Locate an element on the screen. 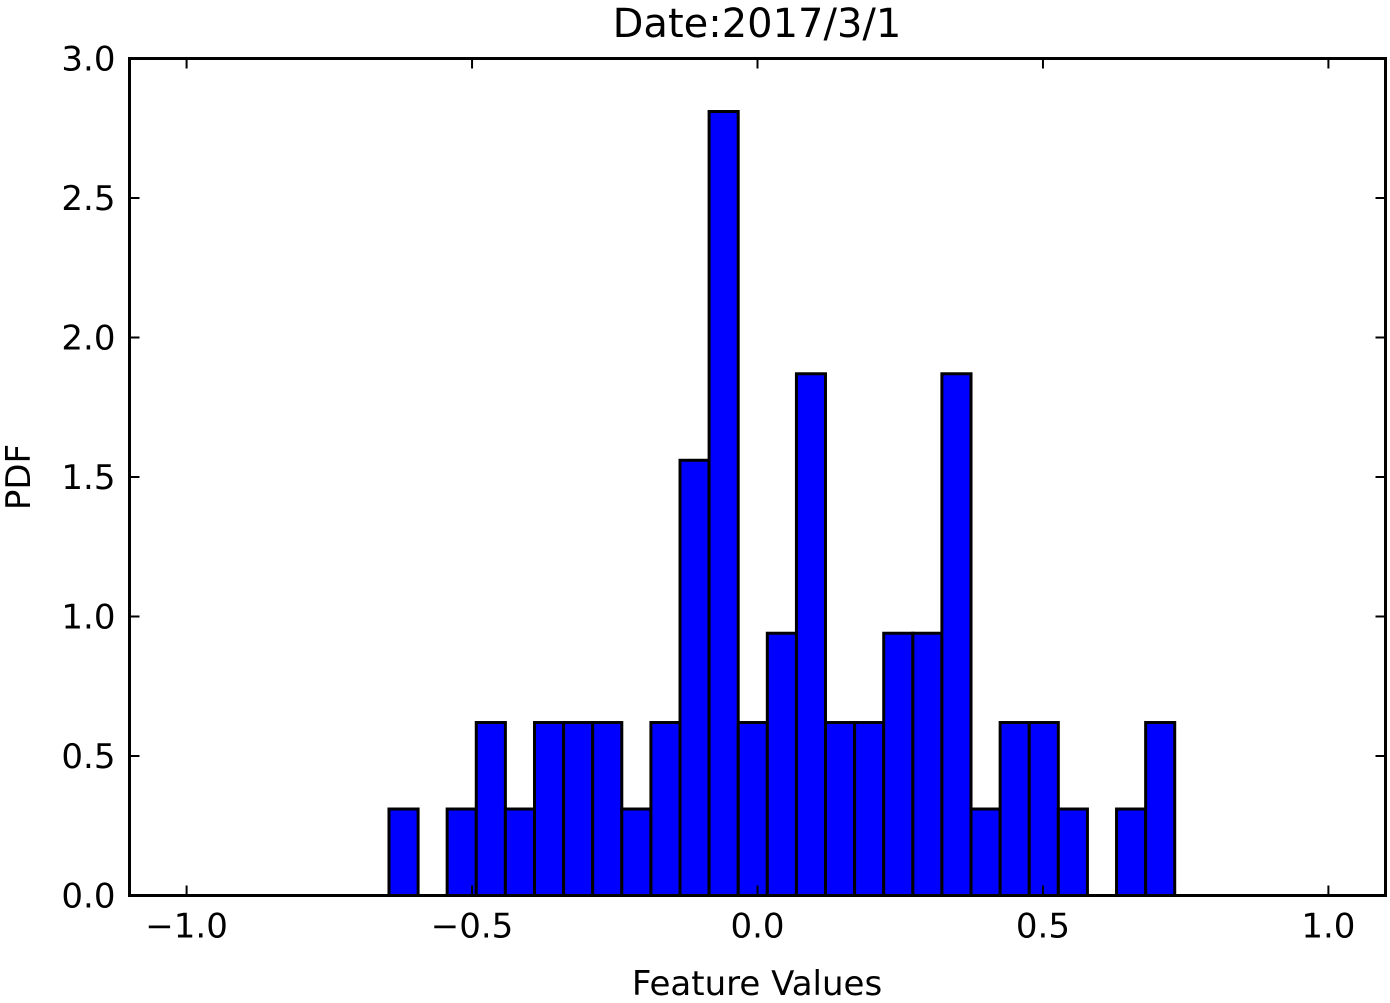 This screenshot has width=1390, height=1003. x-tick-label-4: 1.0 is located at coordinates (1328, 927).